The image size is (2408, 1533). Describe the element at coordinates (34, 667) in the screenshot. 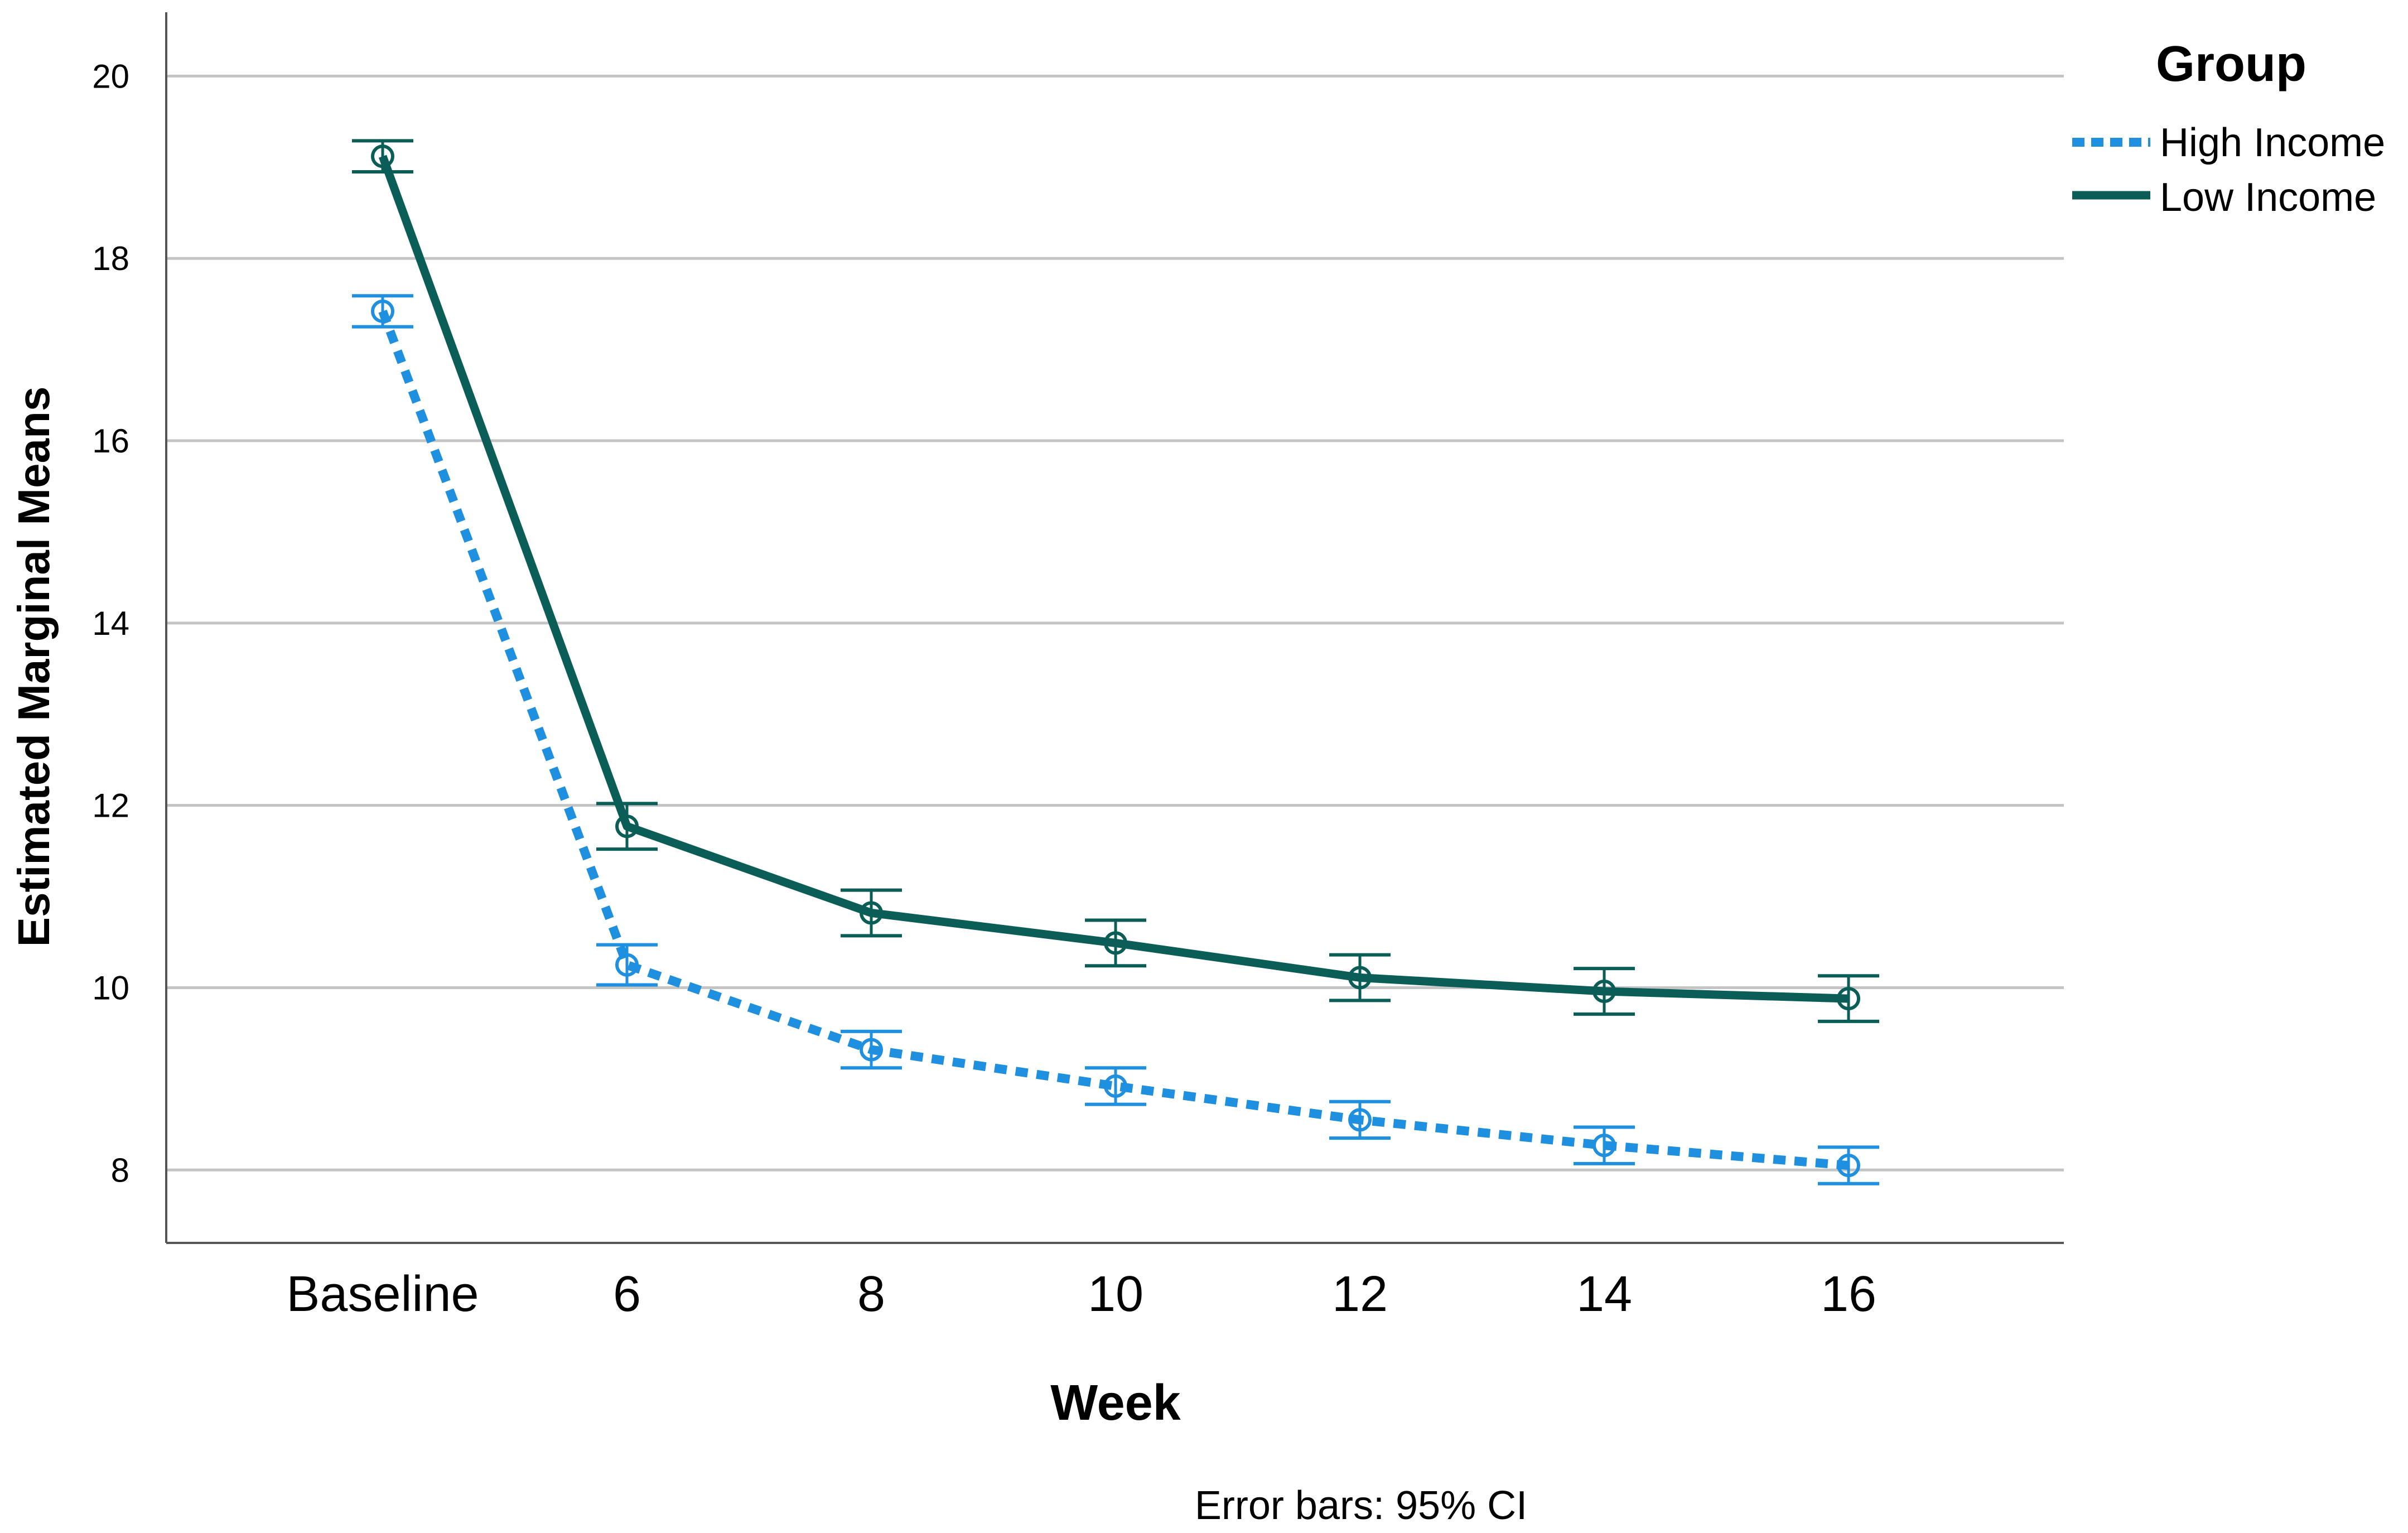

I see `y-axis-label: Estimated Marginal Means` at that location.